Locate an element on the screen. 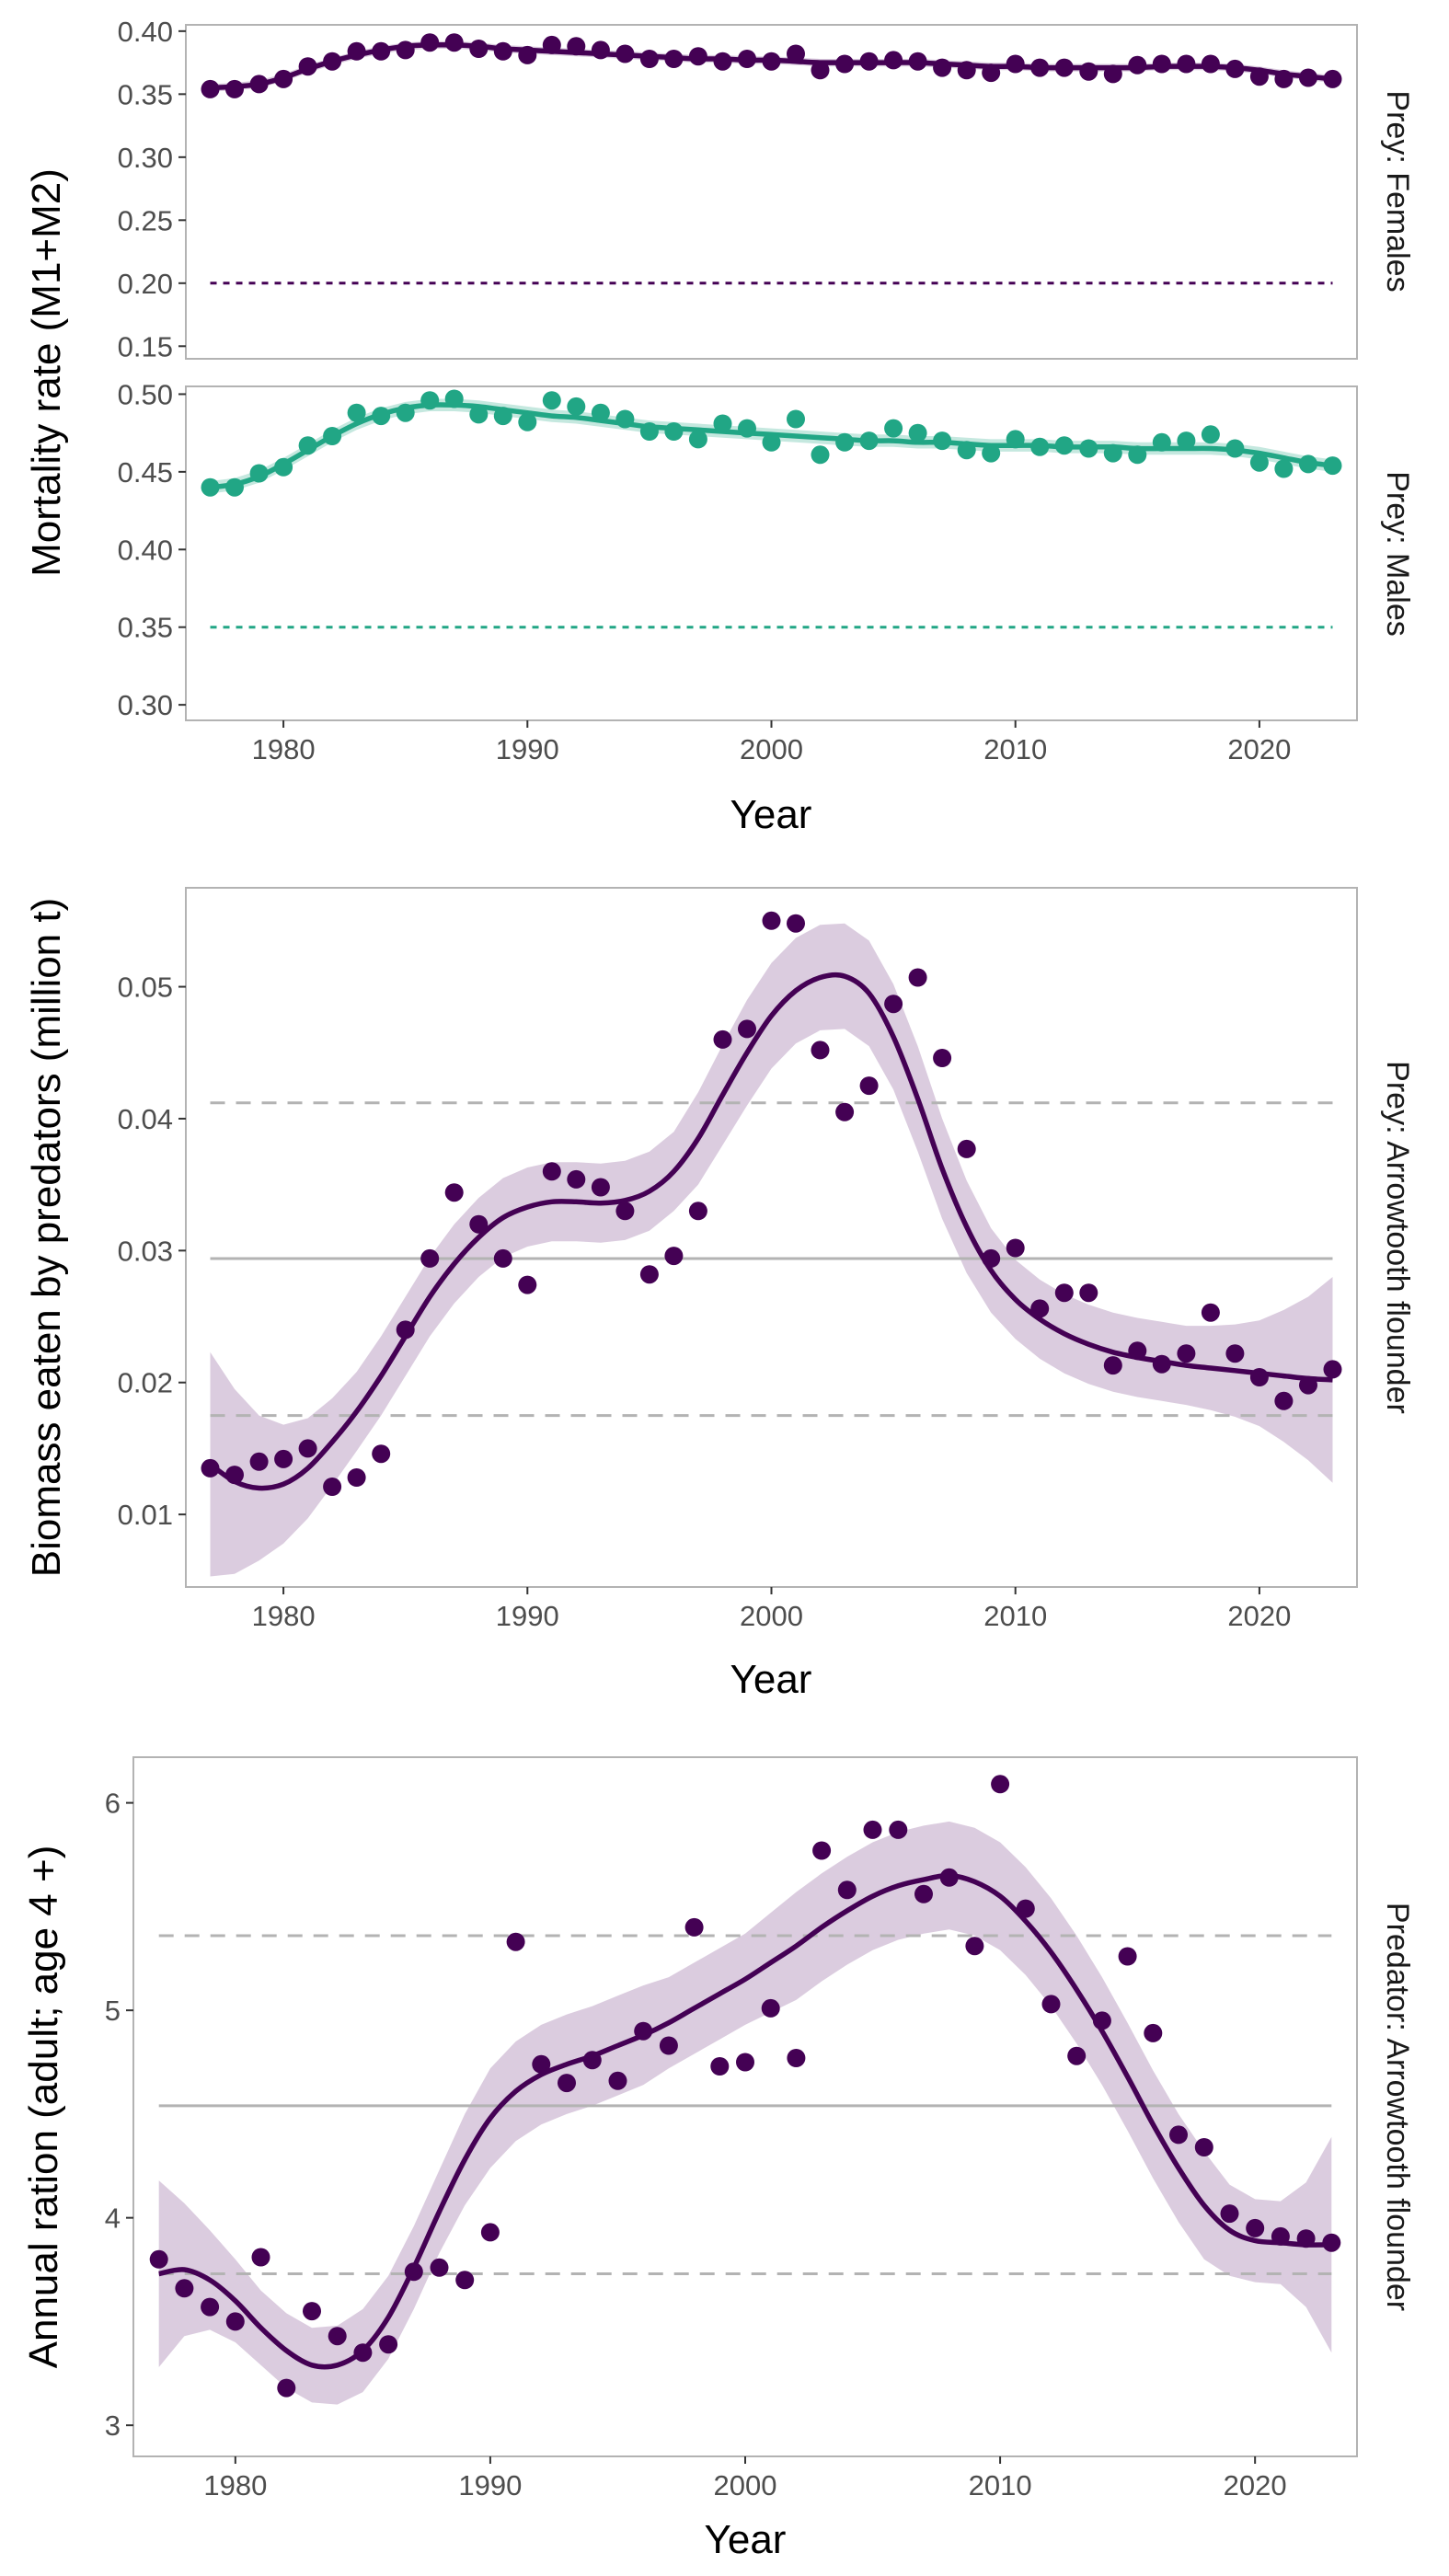 This screenshot has width=1449, height=2576. x-tick-label: 2000 is located at coordinates (745, 2485).